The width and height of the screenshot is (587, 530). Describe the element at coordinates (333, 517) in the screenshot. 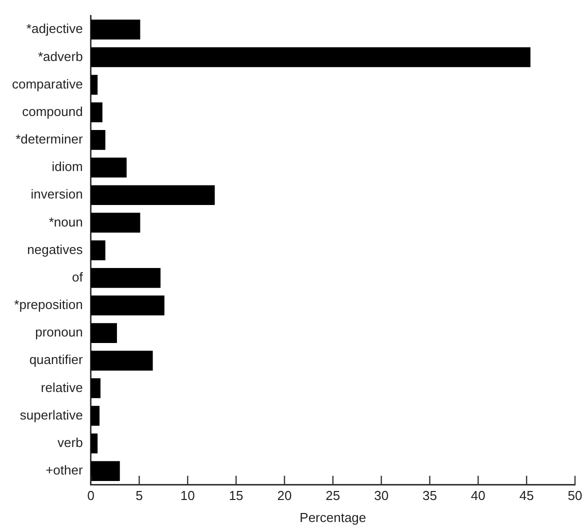

I see `x-axis-title: Percentage` at that location.